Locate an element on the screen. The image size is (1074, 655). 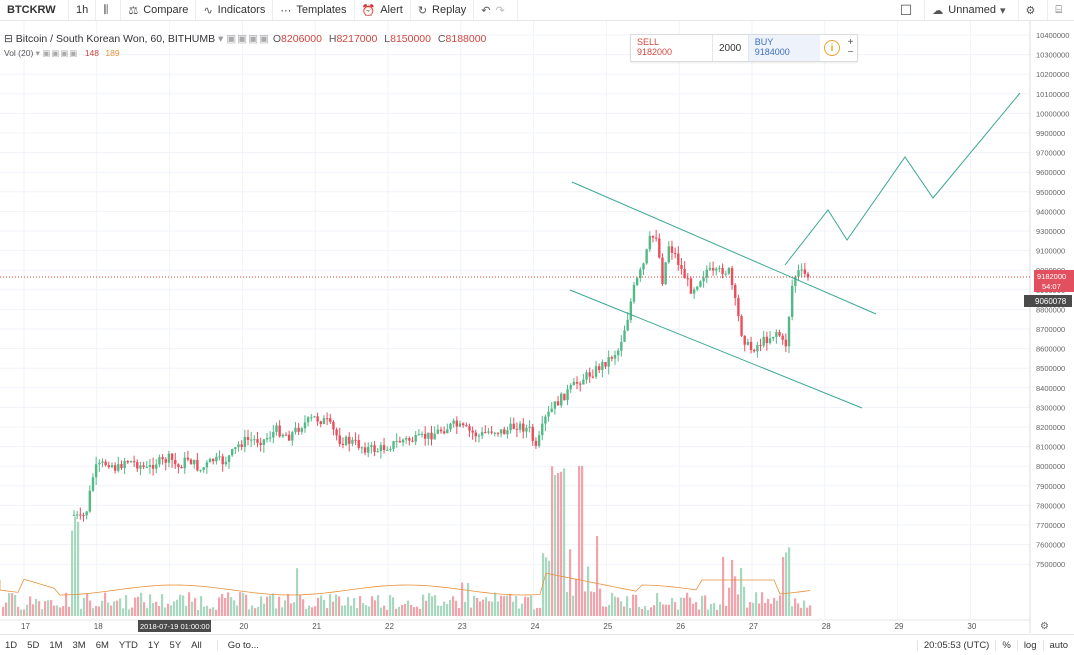
ohlc-values: O8206000 H8217000 L8150000 C8188000 is located at coordinates (382, 39).